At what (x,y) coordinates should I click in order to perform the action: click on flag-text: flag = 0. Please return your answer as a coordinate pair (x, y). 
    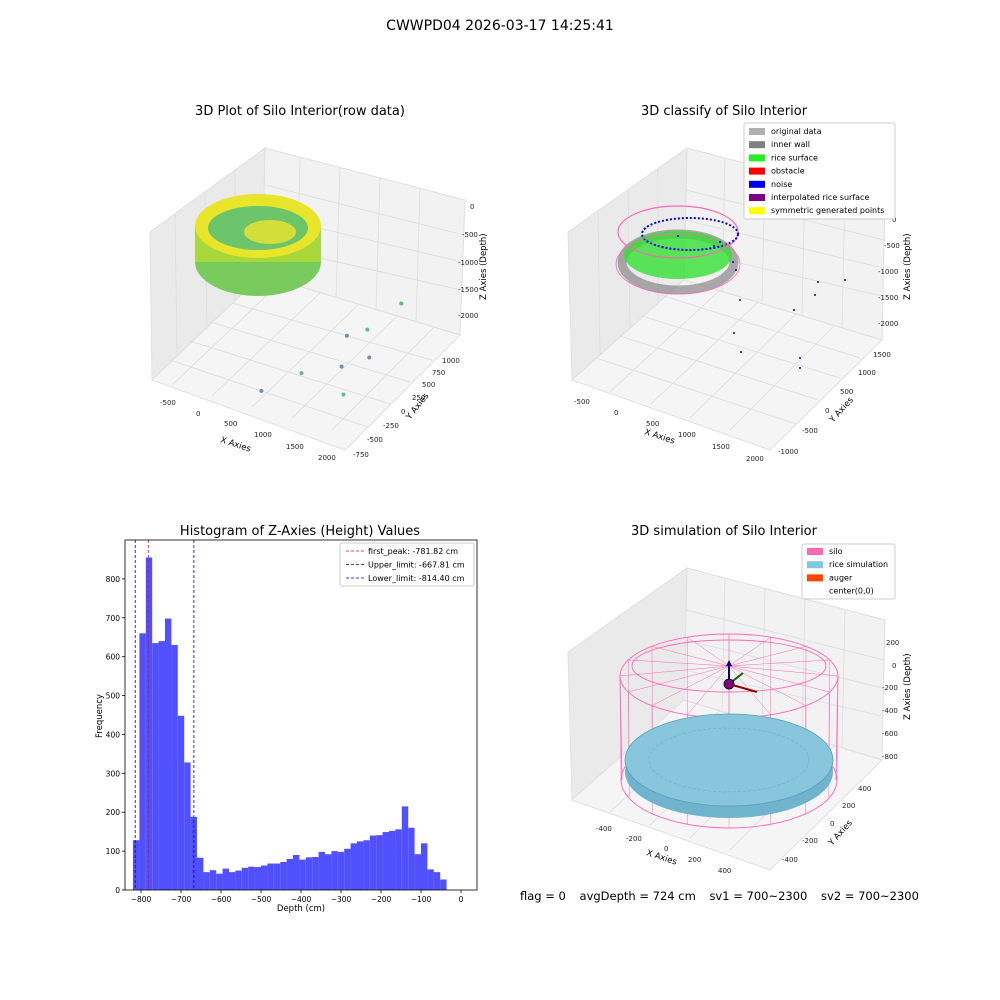
    Looking at the image, I should click on (543, 896).